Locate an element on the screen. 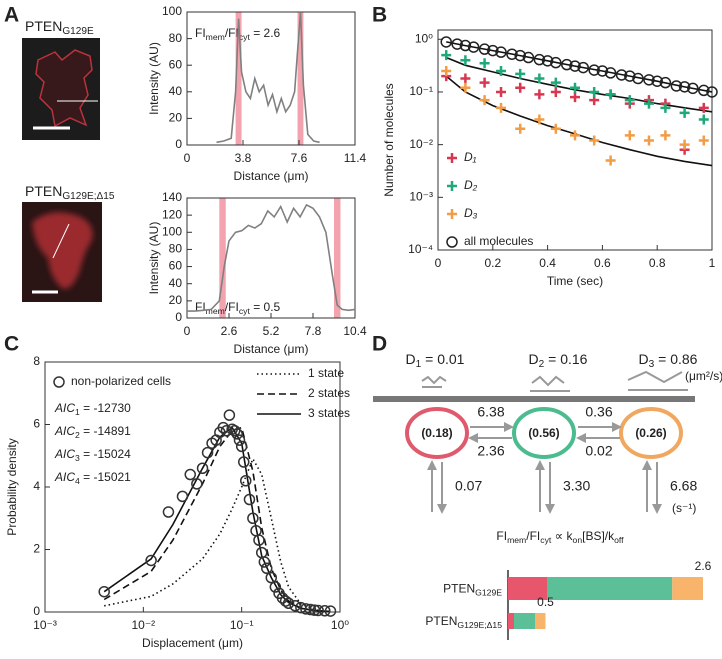  state-fraction: (0.26) is located at coordinates (650, 433).